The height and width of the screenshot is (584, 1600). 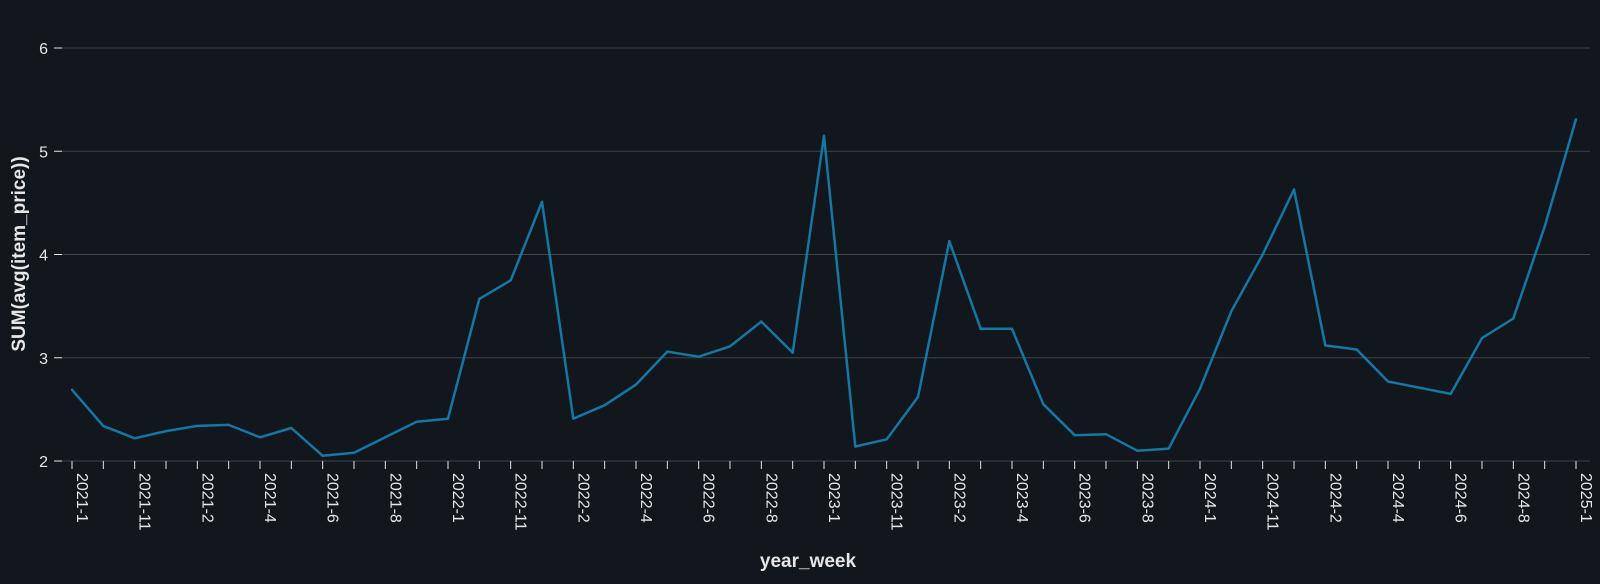 What do you see at coordinates (43, 256) in the screenshot?
I see `y-tick-label: 4` at bounding box center [43, 256].